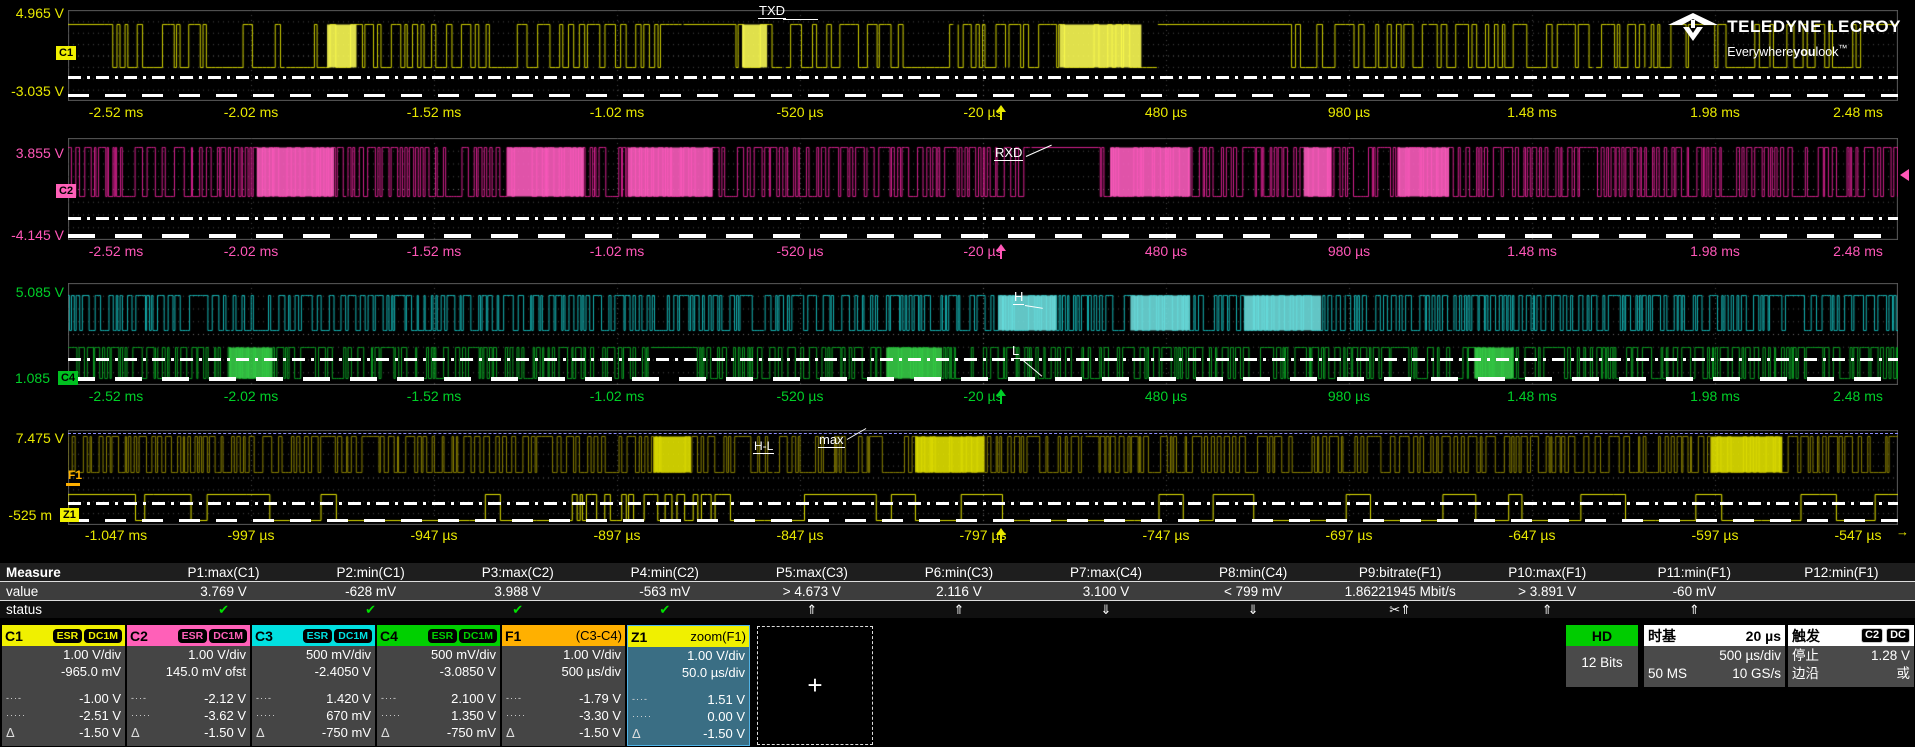 The image size is (1915, 747). Describe the element at coordinates (223, 609) in the screenshot. I see `measure-col-1-status: ✔` at that location.